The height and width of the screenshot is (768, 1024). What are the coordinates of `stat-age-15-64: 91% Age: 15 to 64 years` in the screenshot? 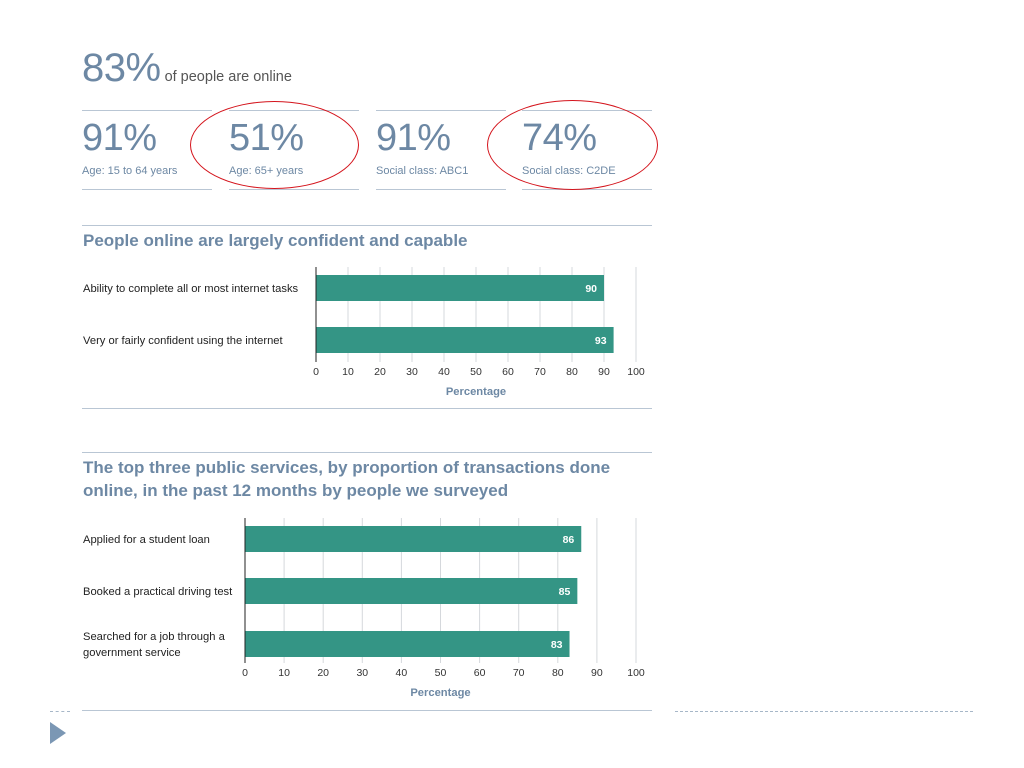 It's located at (147, 150).